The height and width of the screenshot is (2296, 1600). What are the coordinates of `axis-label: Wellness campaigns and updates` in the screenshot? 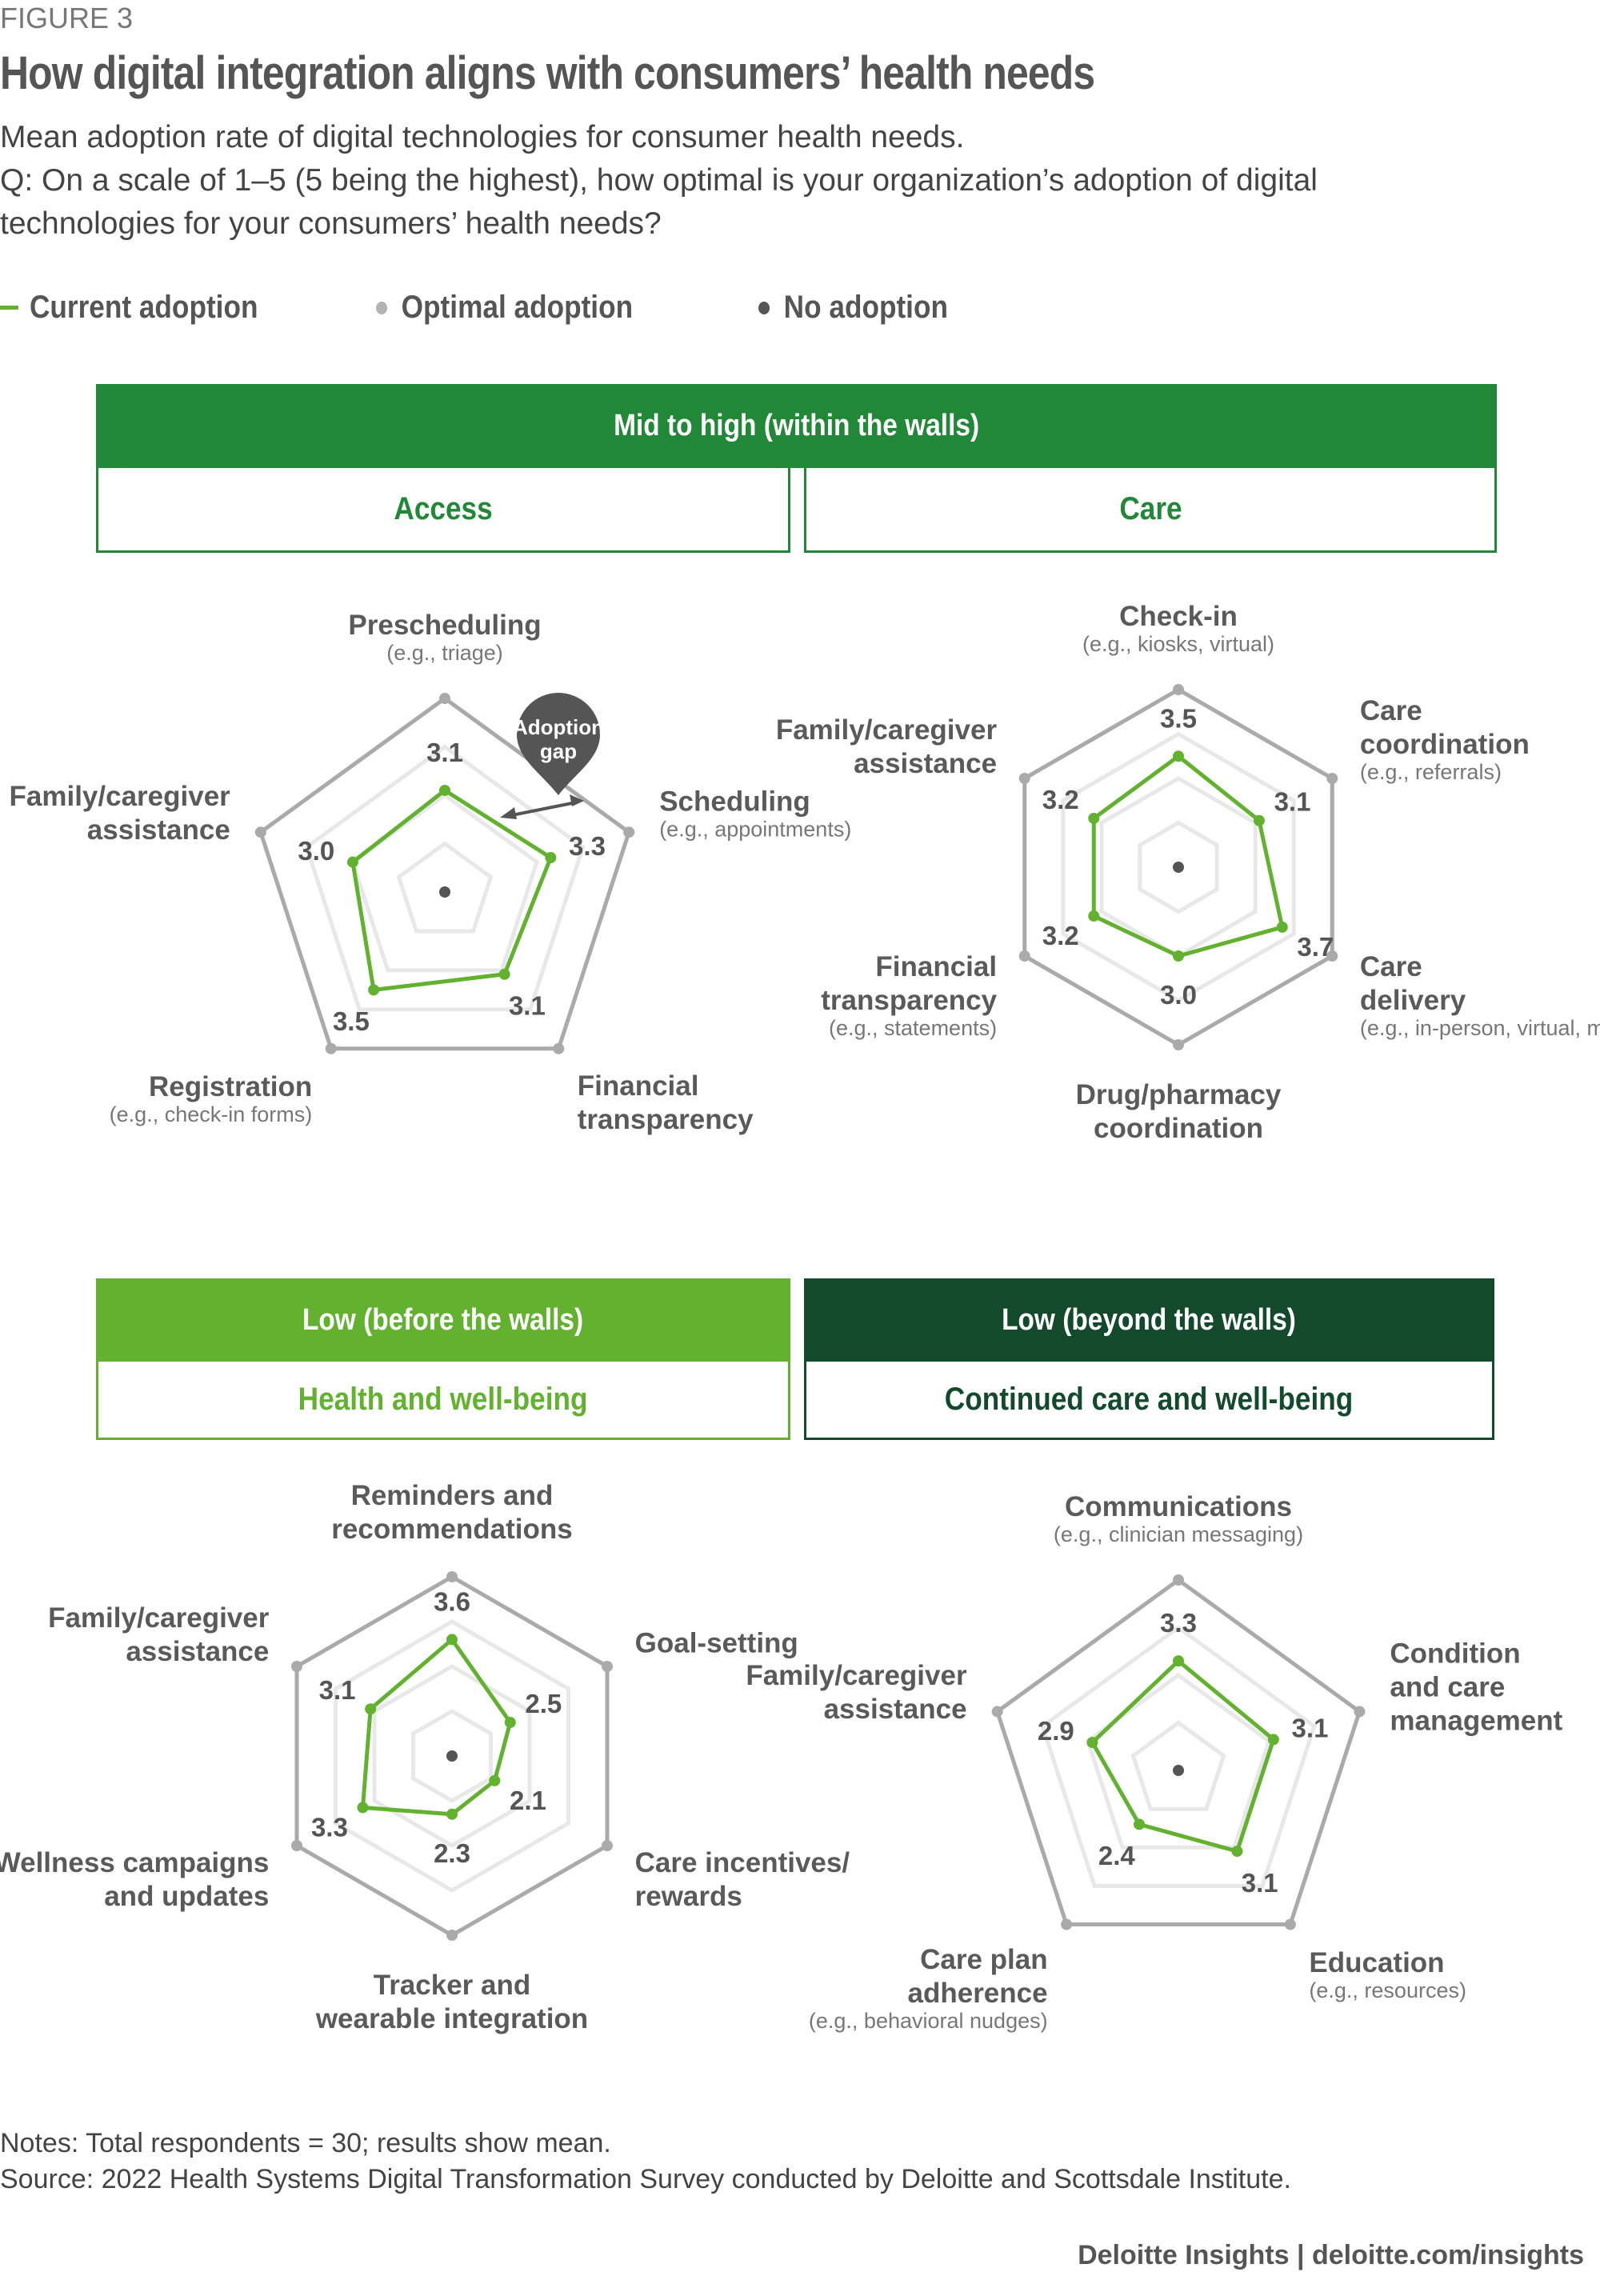 It's located at (134, 1879).